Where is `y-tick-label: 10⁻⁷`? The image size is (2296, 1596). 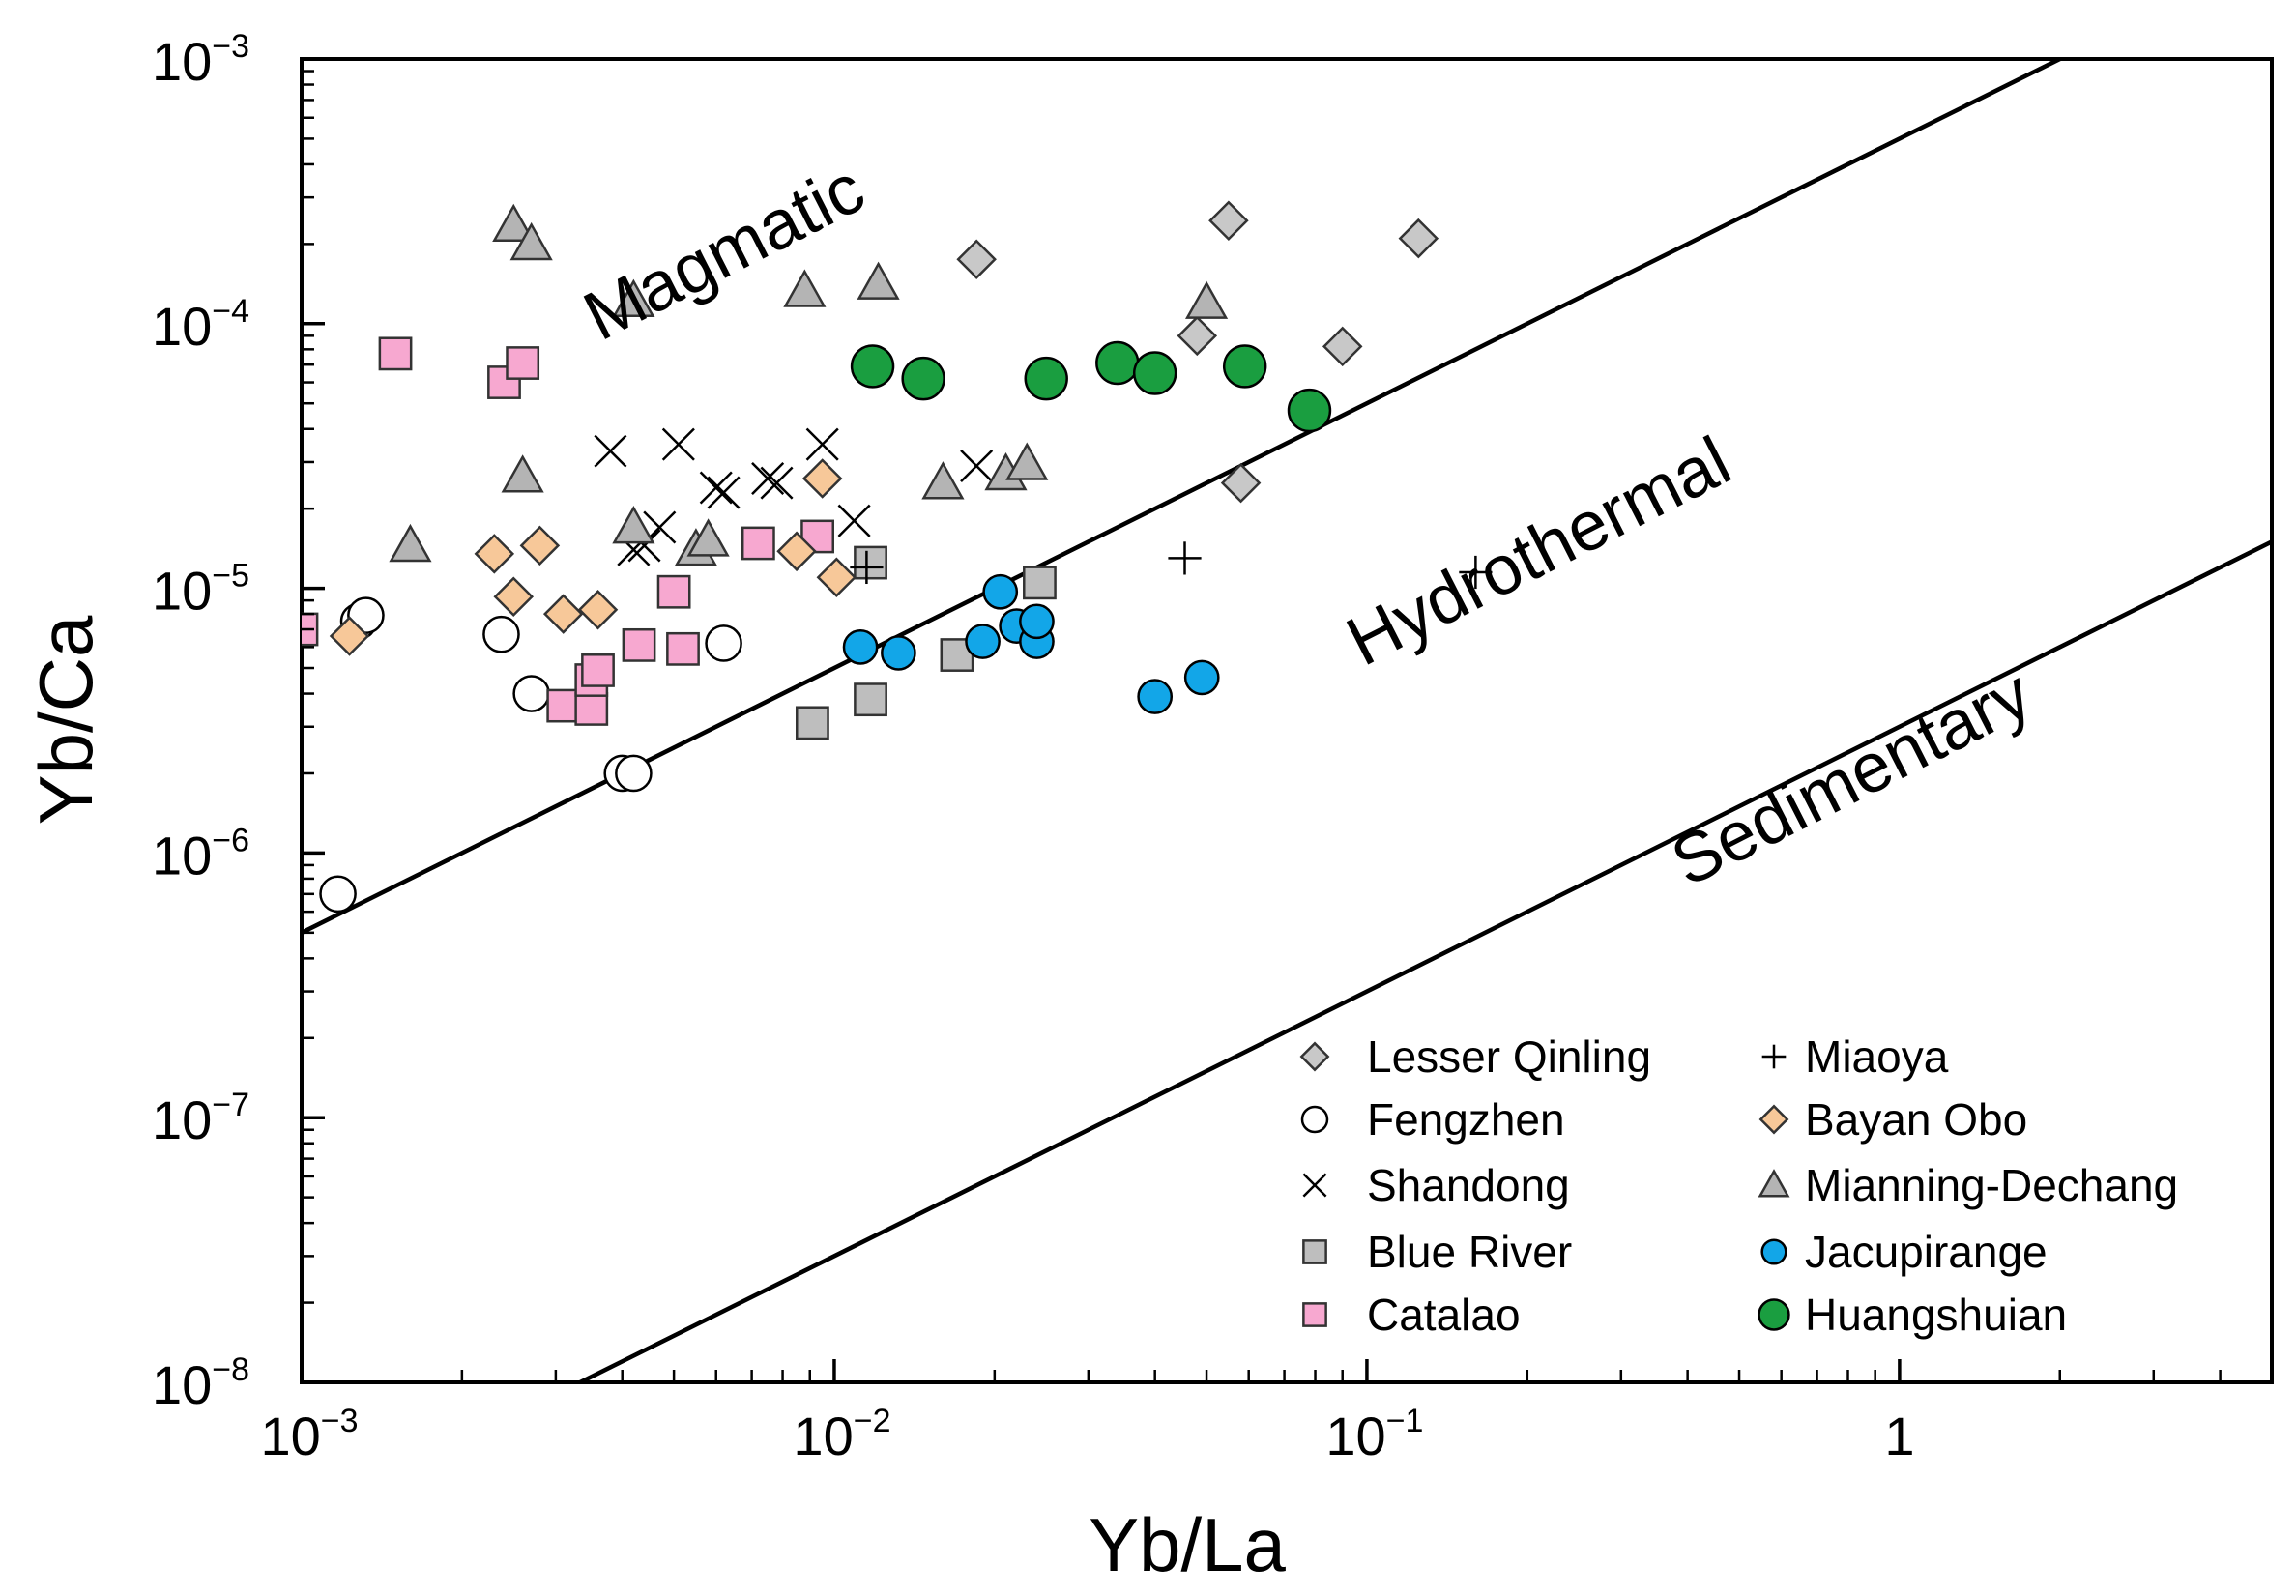
y-tick-label: 10⁻⁷ is located at coordinates (200, 1118).